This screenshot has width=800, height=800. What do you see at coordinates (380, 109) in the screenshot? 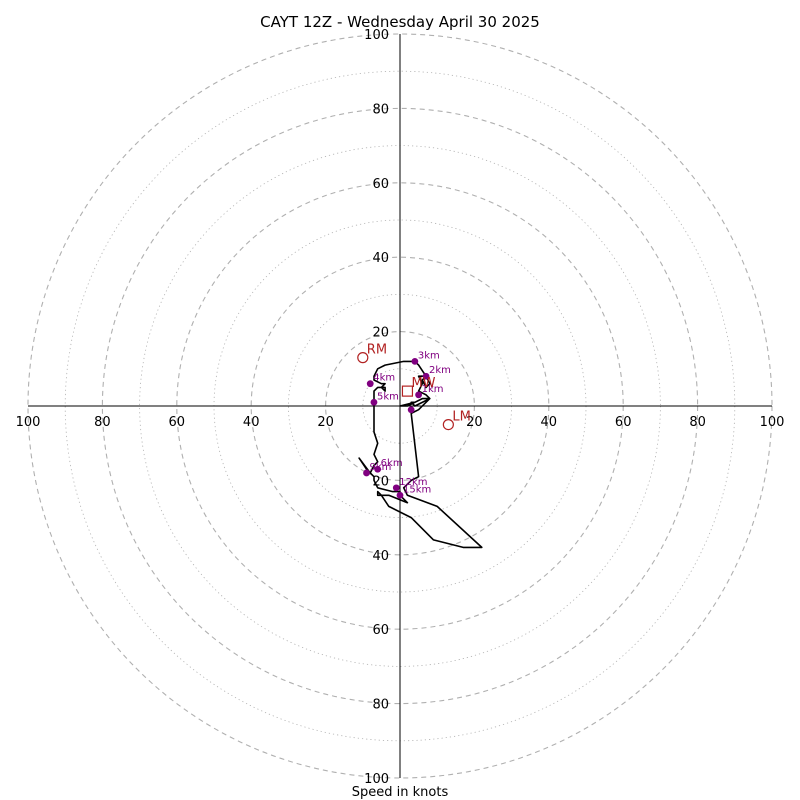
I see `y-tick-top-80: 80` at bounding box center [380, 109].